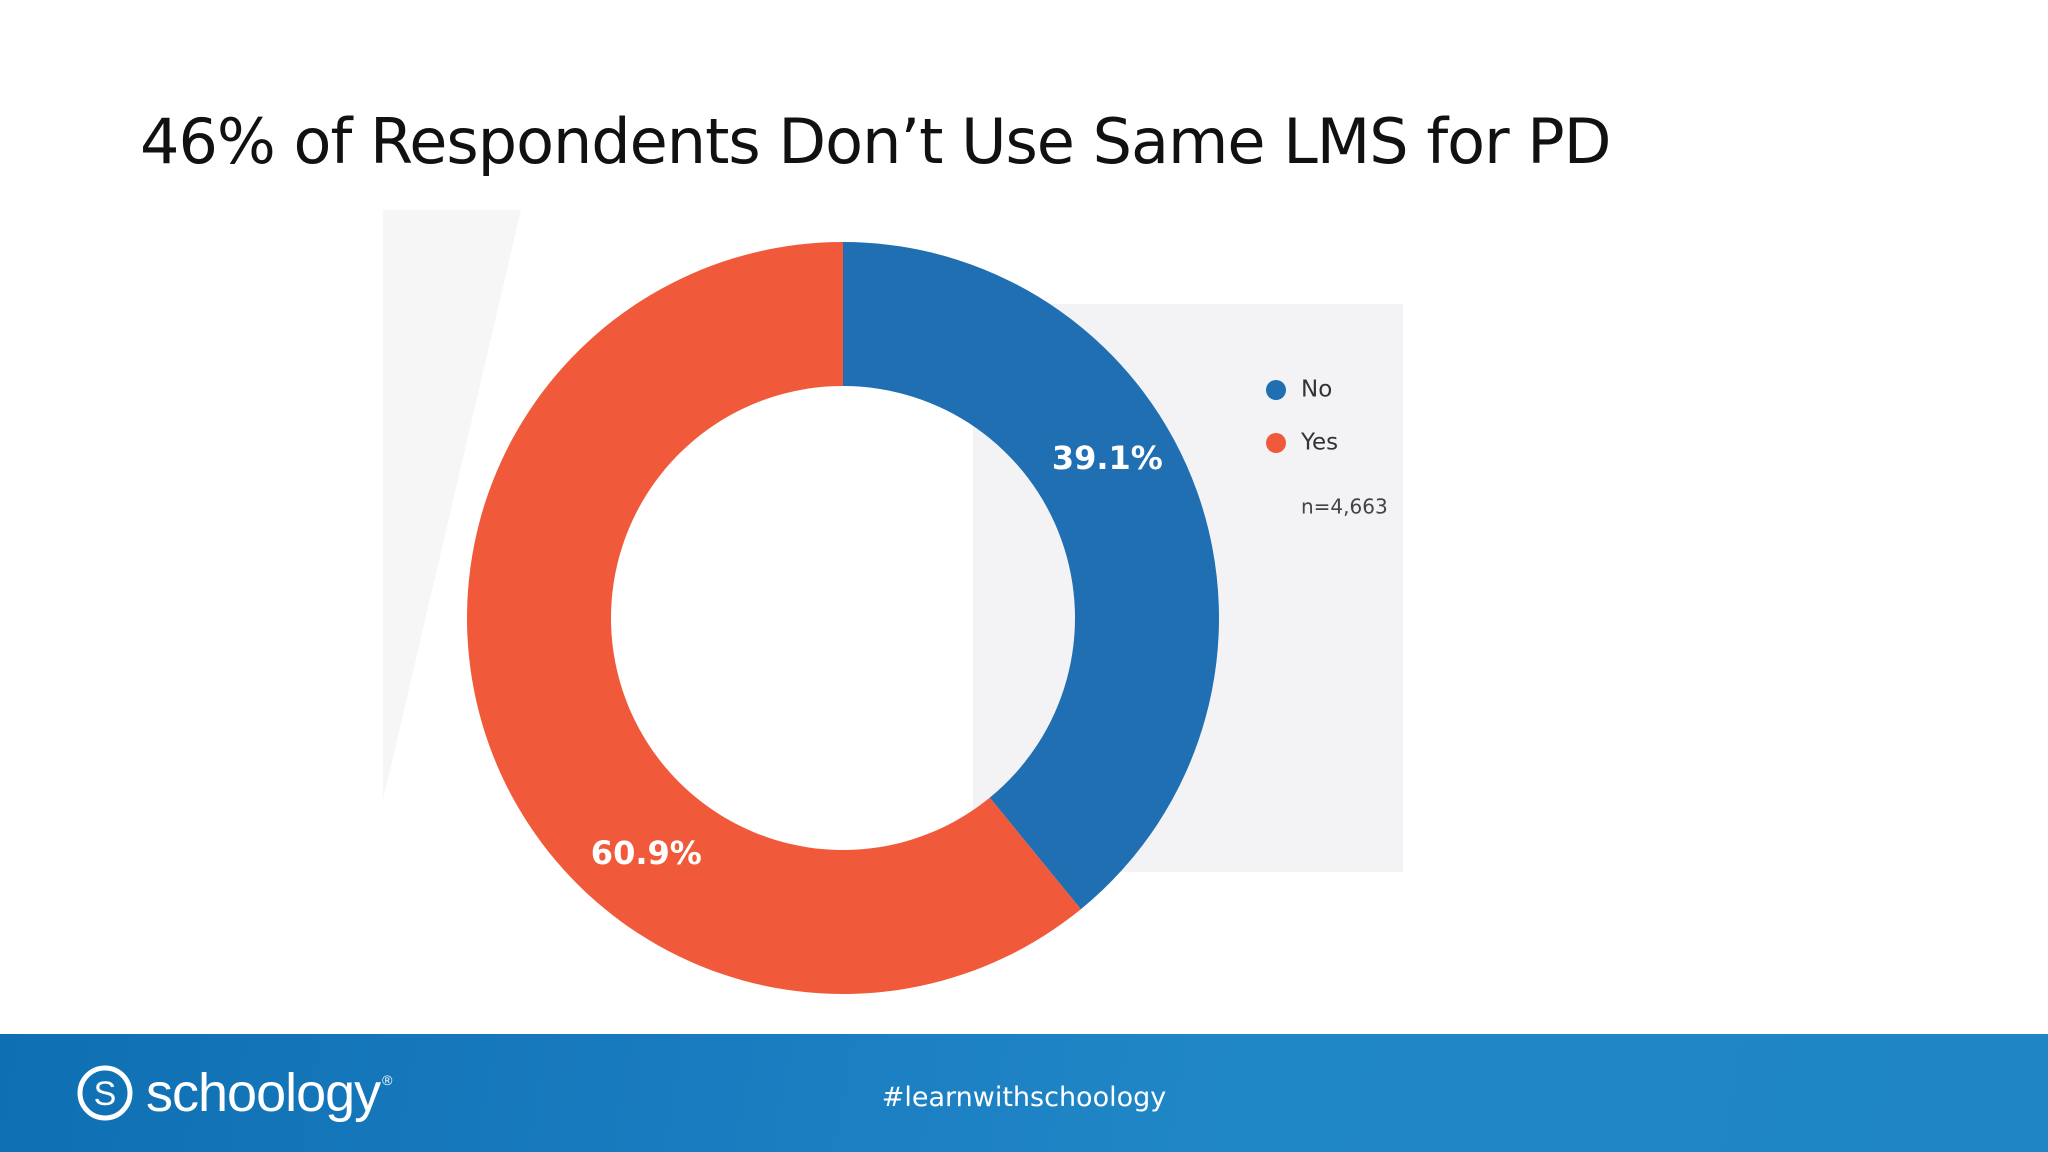  Describe the element at coordinates (263, 1093) in the screenshot. I see `logo-wordmark: schoology` at that location.